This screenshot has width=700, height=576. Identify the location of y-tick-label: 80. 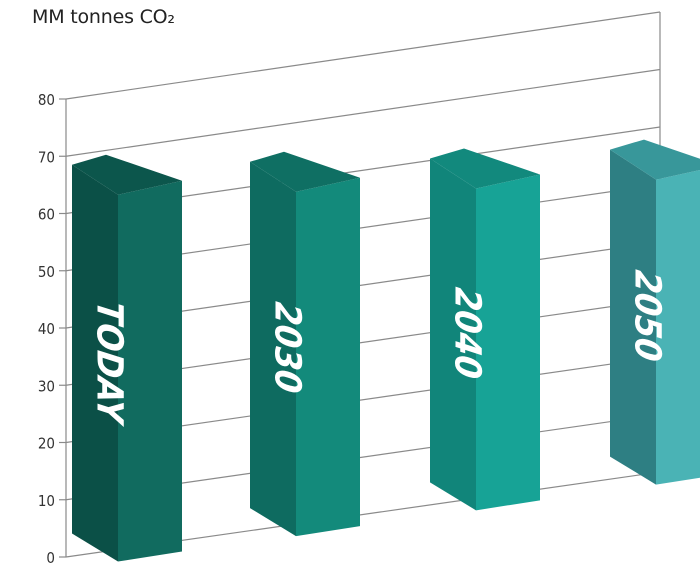
(46, 100).